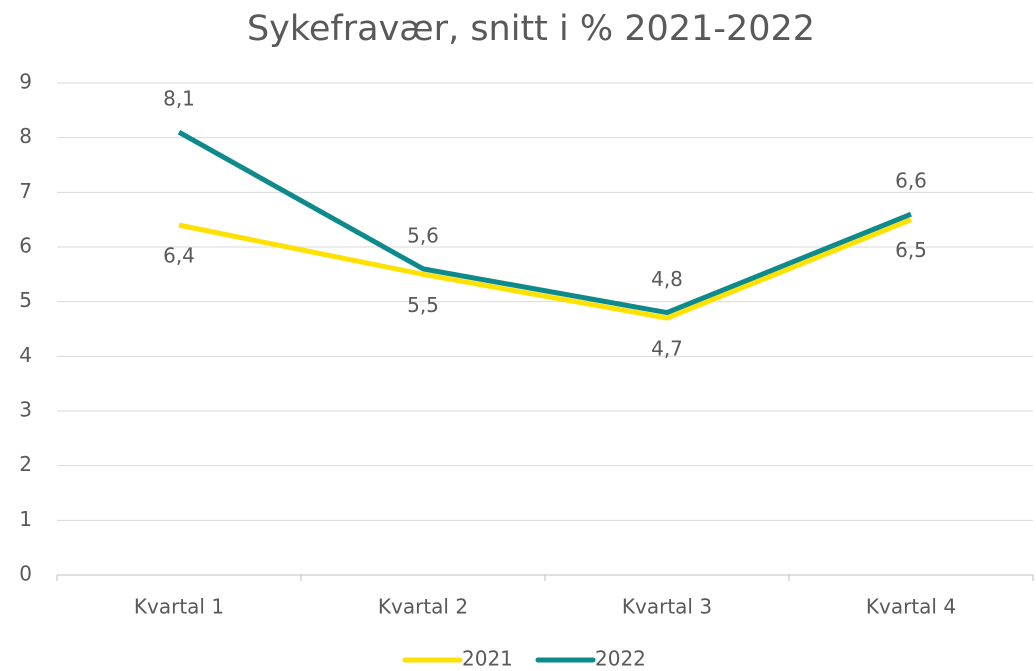  I want to click on data-label: 4,8, so click(667, 279).